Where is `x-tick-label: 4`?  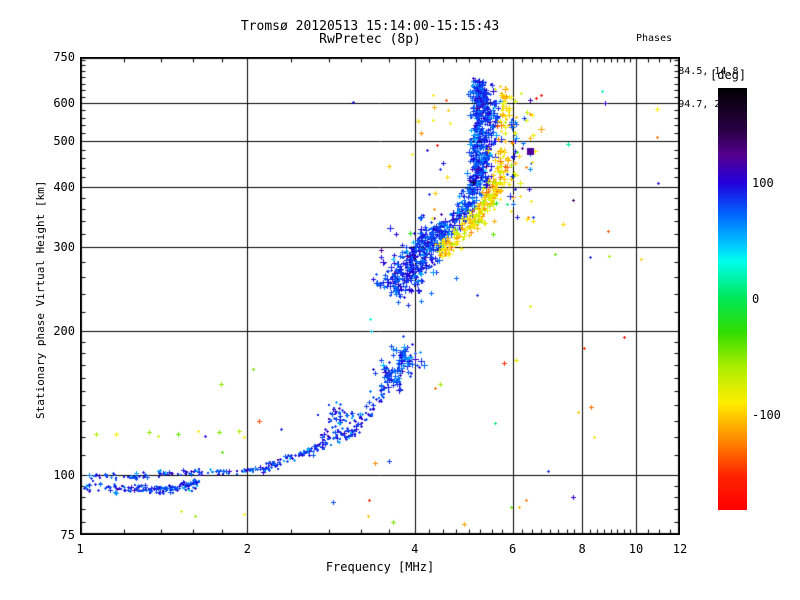
x-tick-label: 4 is located at coordinates (415, 549).